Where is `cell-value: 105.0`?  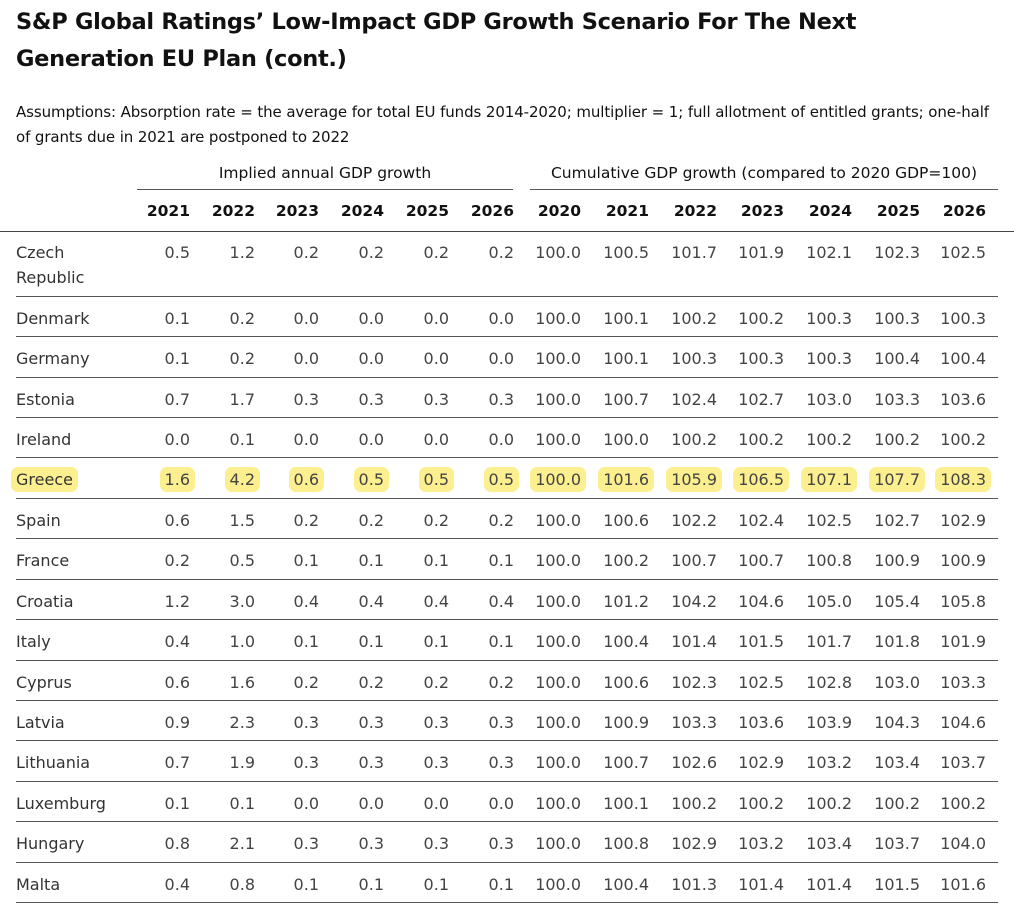 cell-value: 105.0 is located at coordinates (829, 601).